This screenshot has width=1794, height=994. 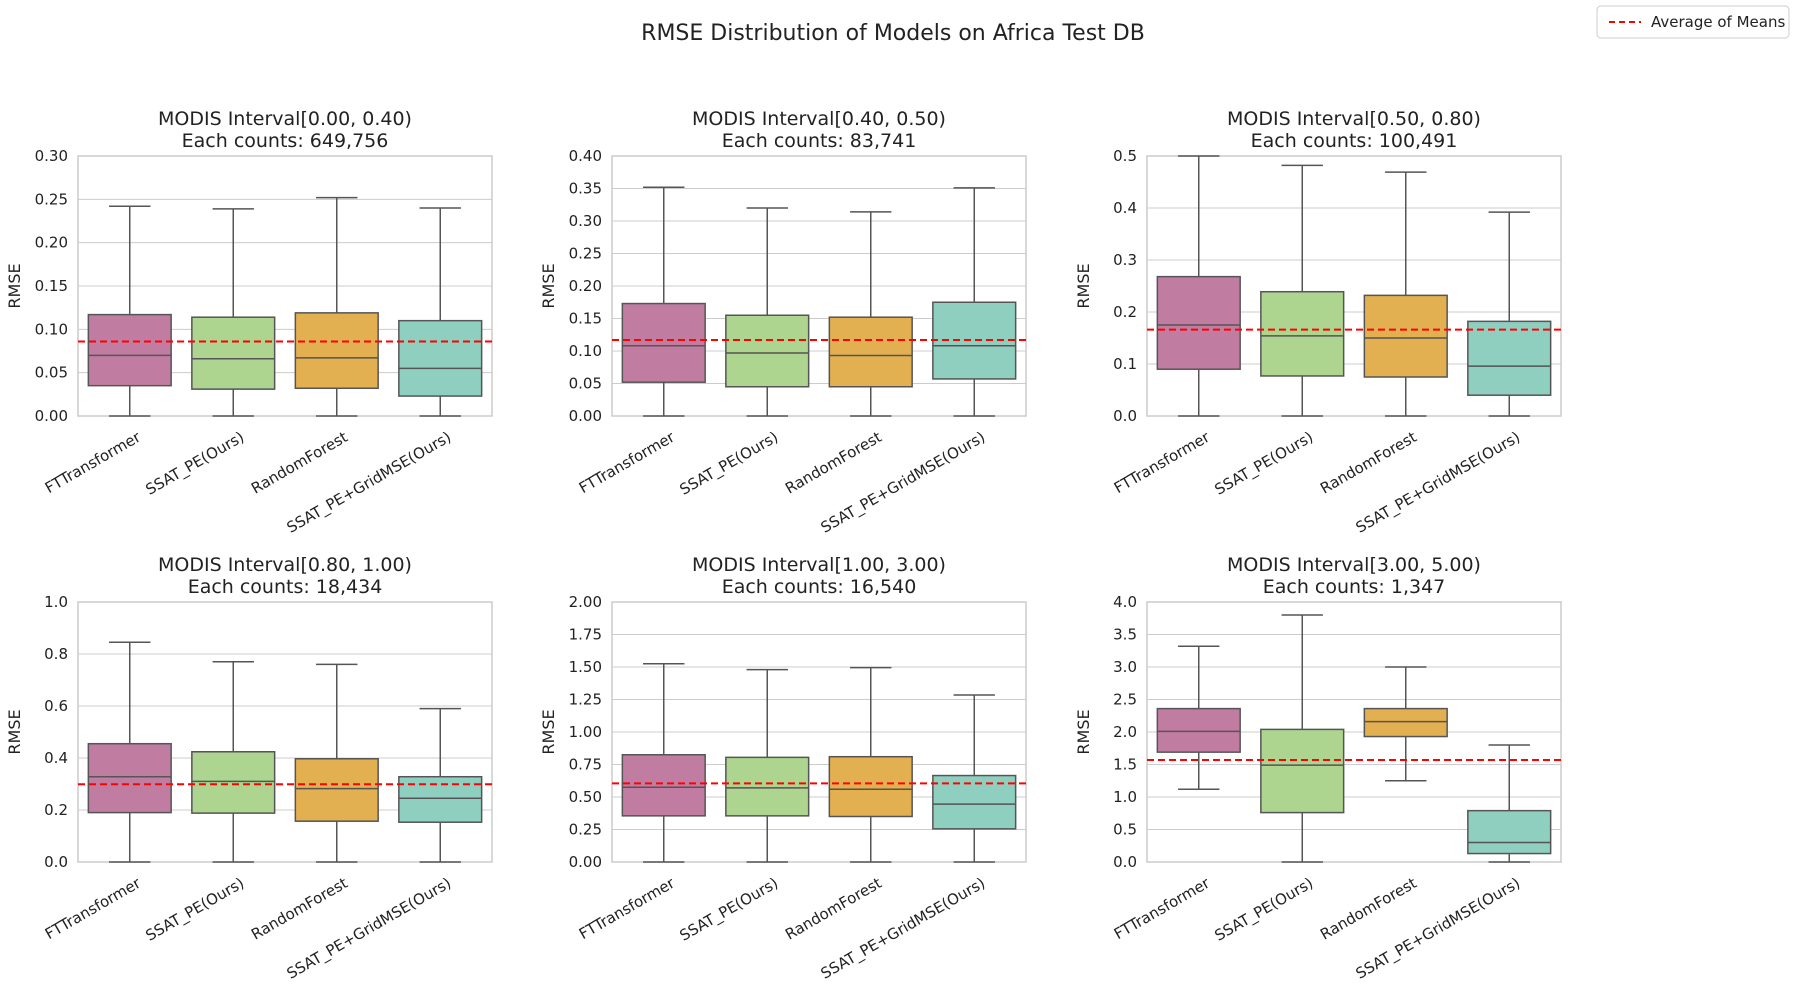 I want to click on y-tick-label: 1.5, so click(x=1125, y=765).